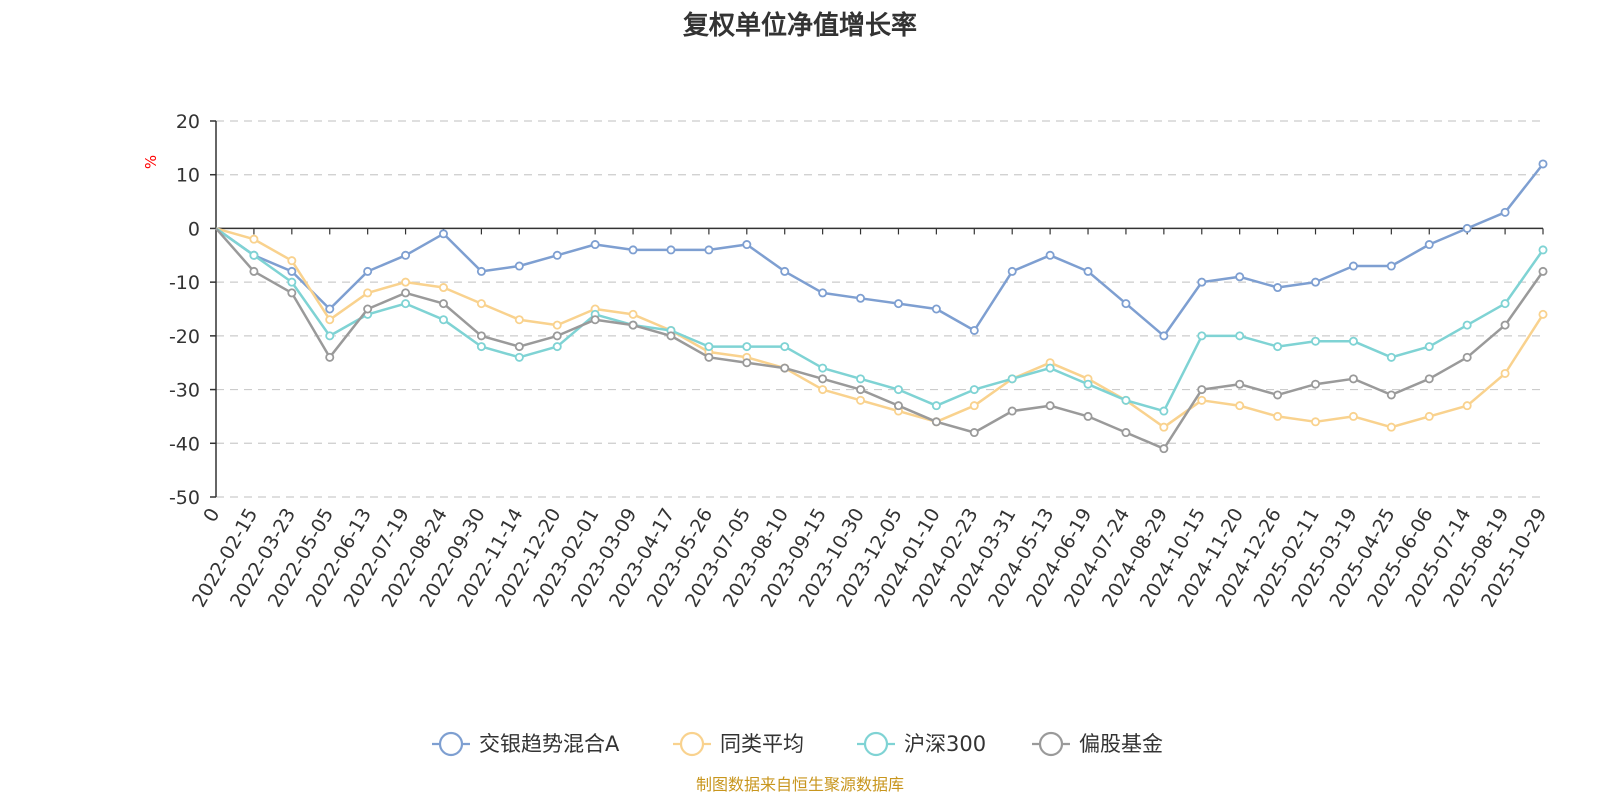 This screenshot has width=1600, height=800. I want to click on legend-label: 交银趋势混合A, so click(549, 744).